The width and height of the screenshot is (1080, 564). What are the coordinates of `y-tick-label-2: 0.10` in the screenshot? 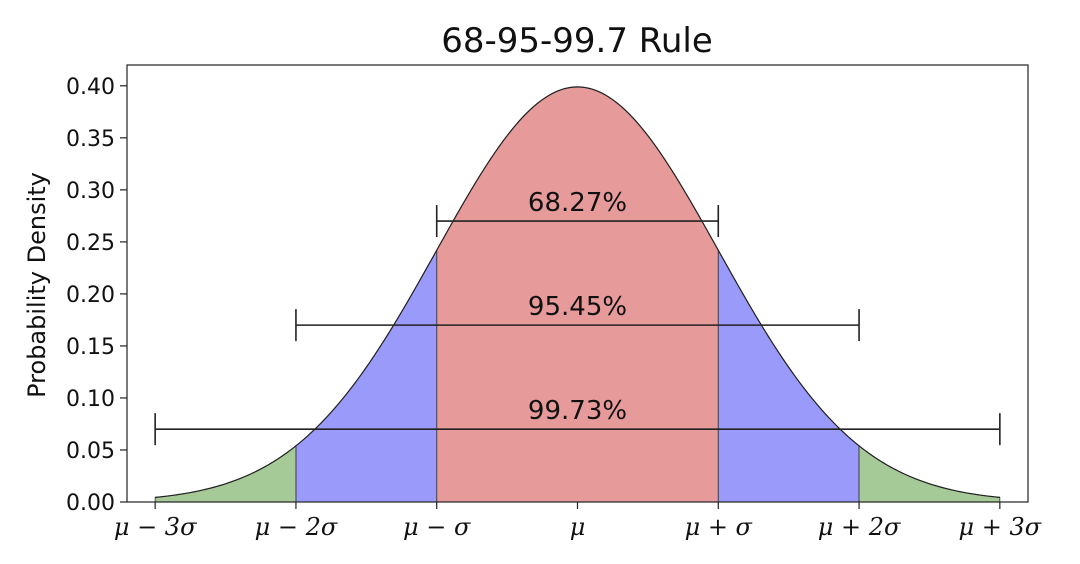 It's located at (90, 399).